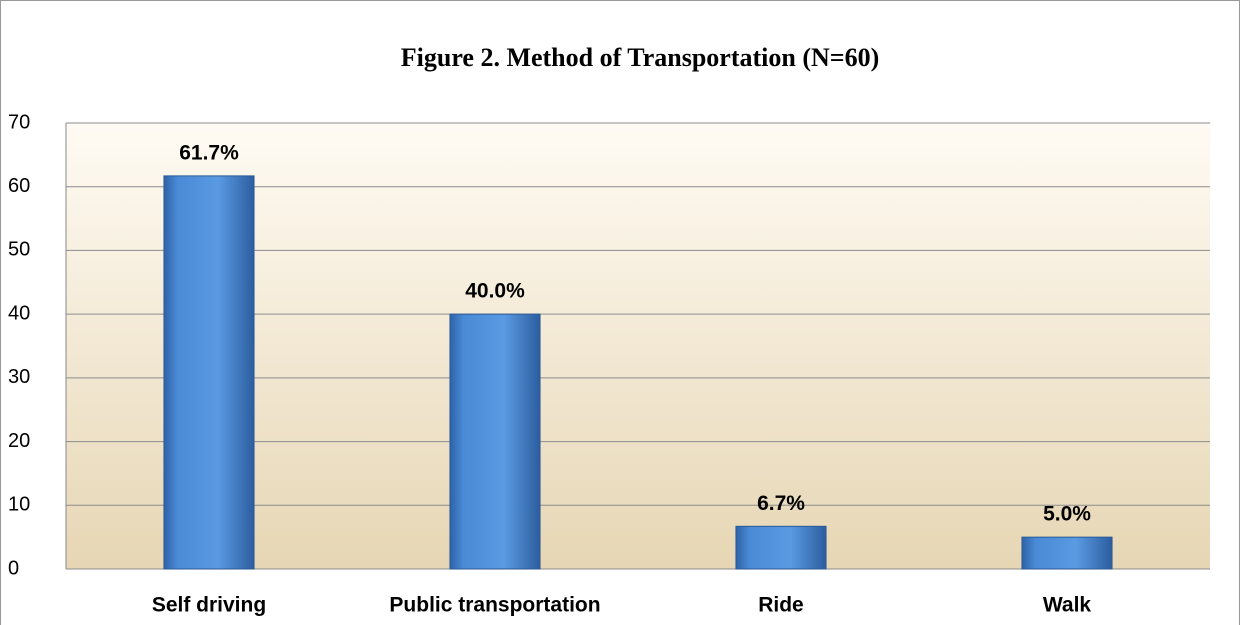  What do you see at coordinates (494, 605) in the screenshot?
I see `x-tick-label: Public transportation` at bounding box center [494, 605].